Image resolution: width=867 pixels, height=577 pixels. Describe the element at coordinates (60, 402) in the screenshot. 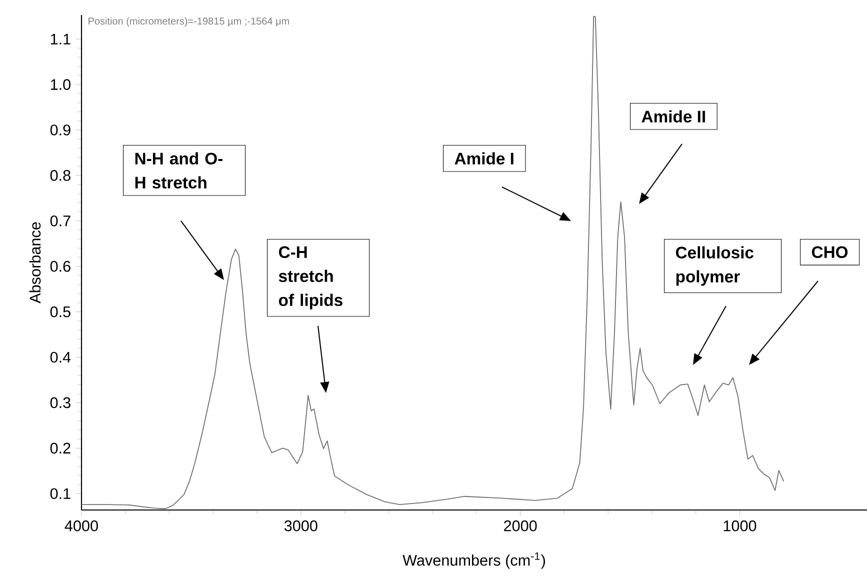

I see `y-tick-label: 0.3` at that location.